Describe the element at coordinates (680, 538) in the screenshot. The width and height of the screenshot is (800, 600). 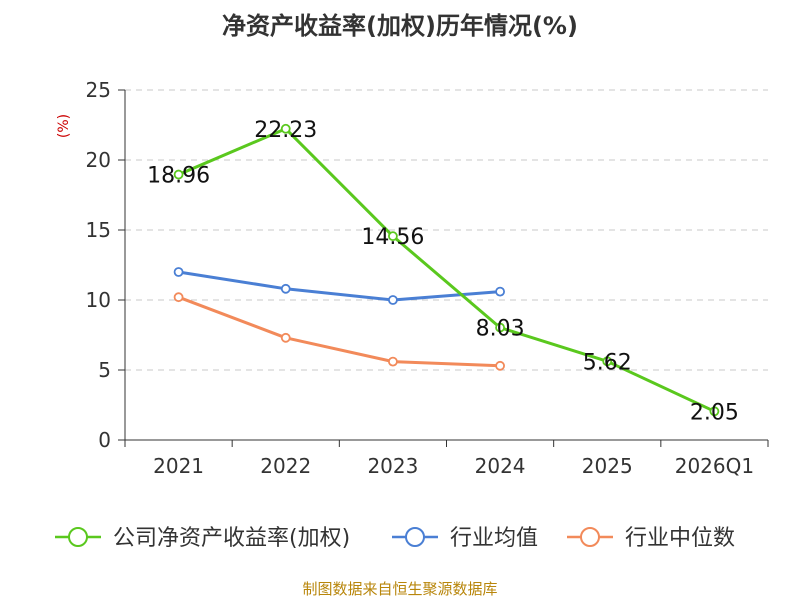
I see `legend-item-label: 行业中位数` at that location.